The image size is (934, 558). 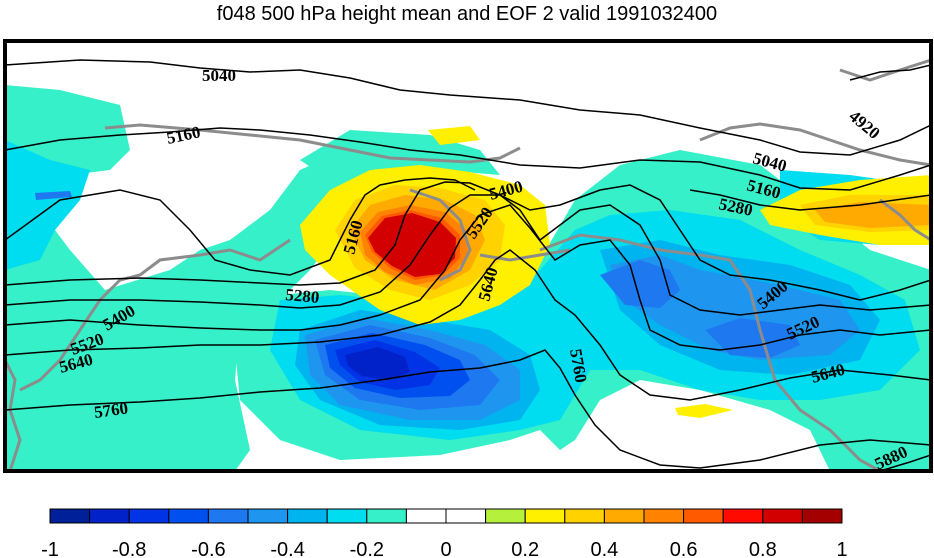 I want to click on colorbar, so click(x=446, y=516).